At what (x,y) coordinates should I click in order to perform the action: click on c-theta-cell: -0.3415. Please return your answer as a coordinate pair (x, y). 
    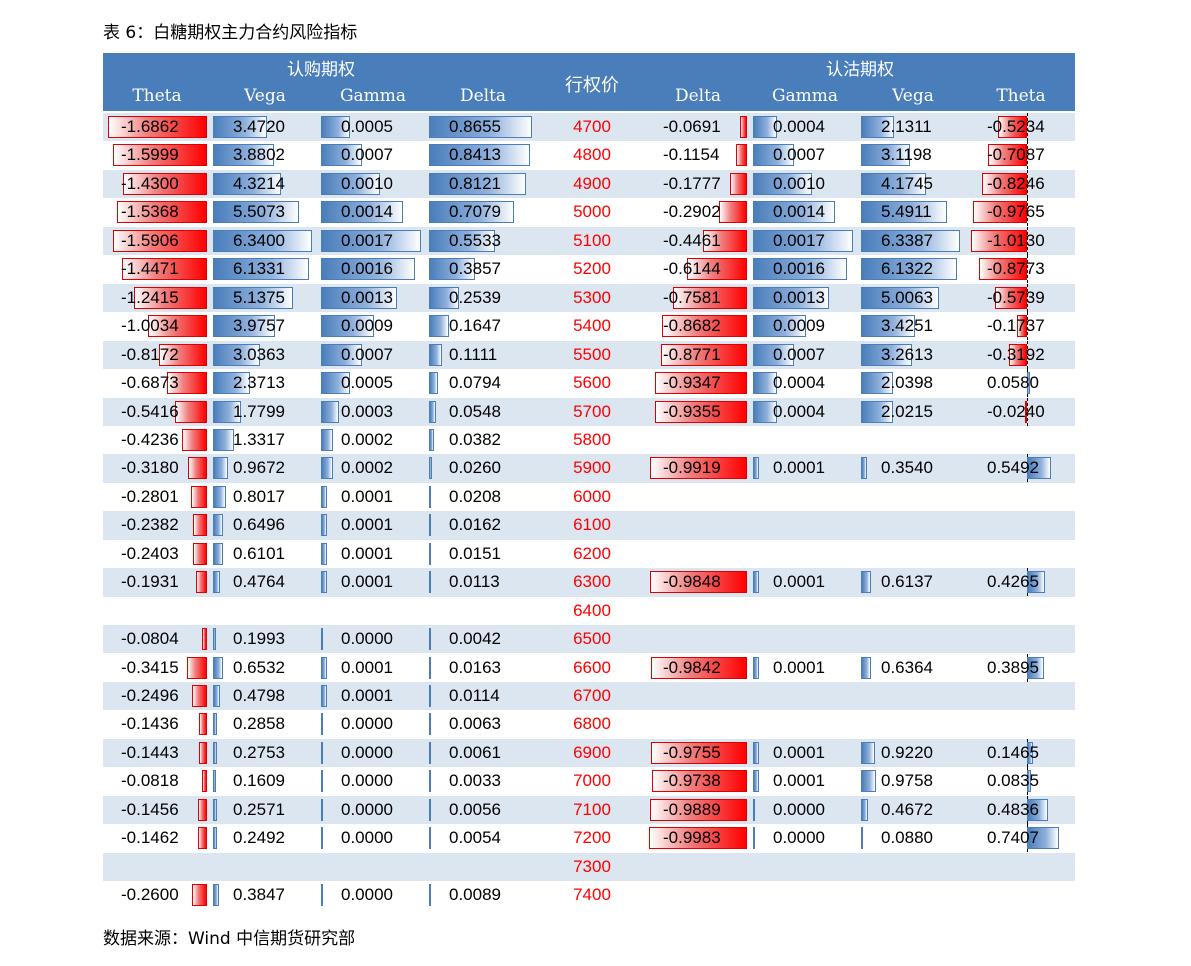
    Looking at the image, I should click on (150, 667).